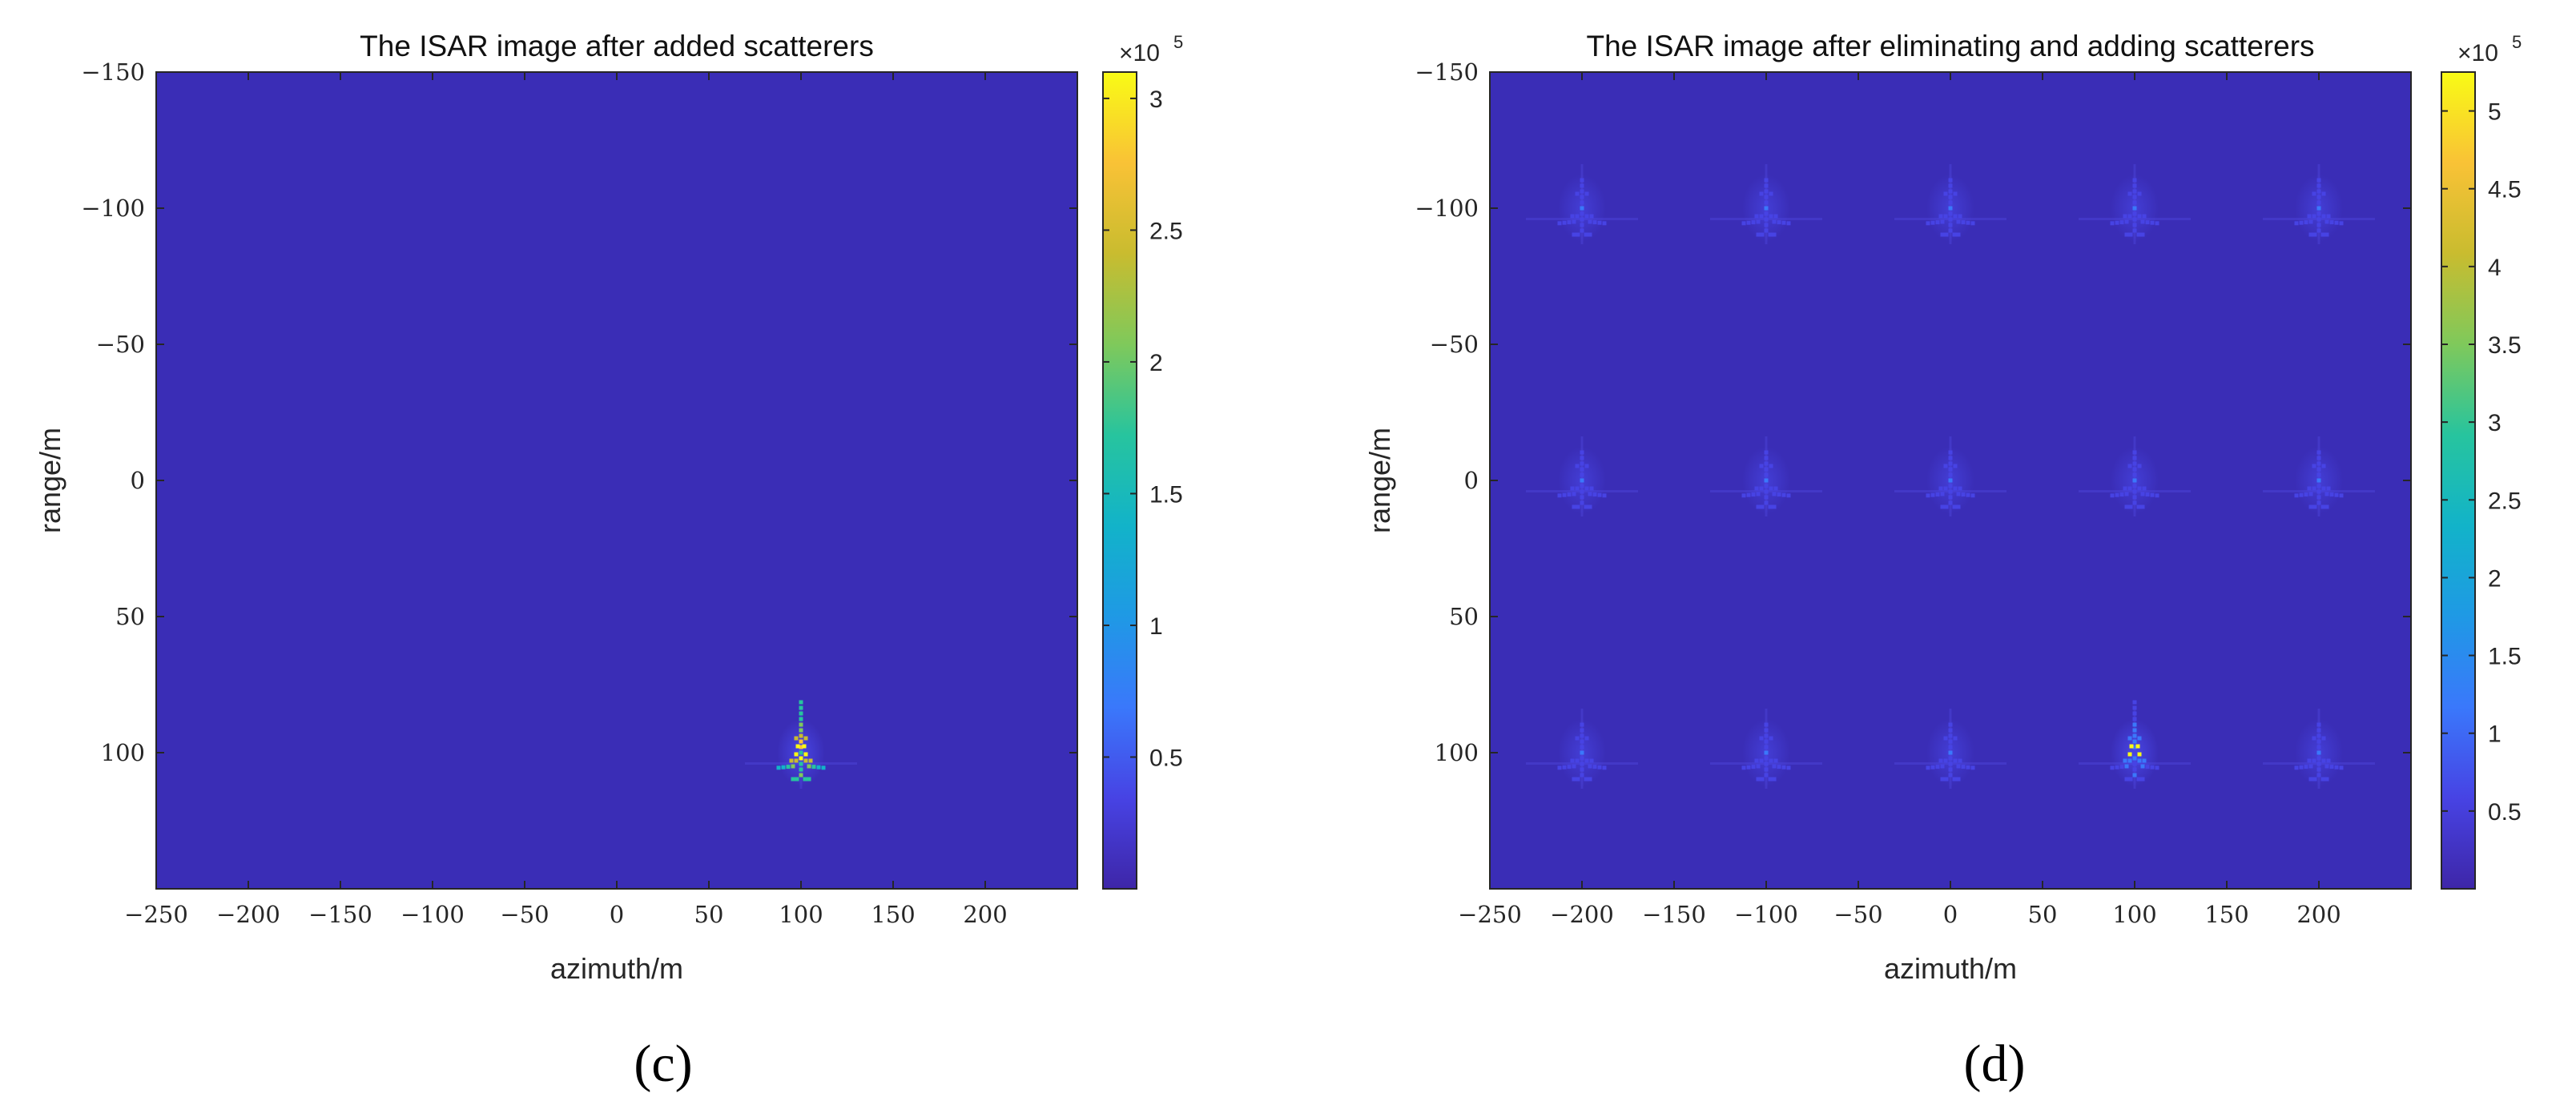  I want to click on y-tick-label: −100, so click(1447, 208).